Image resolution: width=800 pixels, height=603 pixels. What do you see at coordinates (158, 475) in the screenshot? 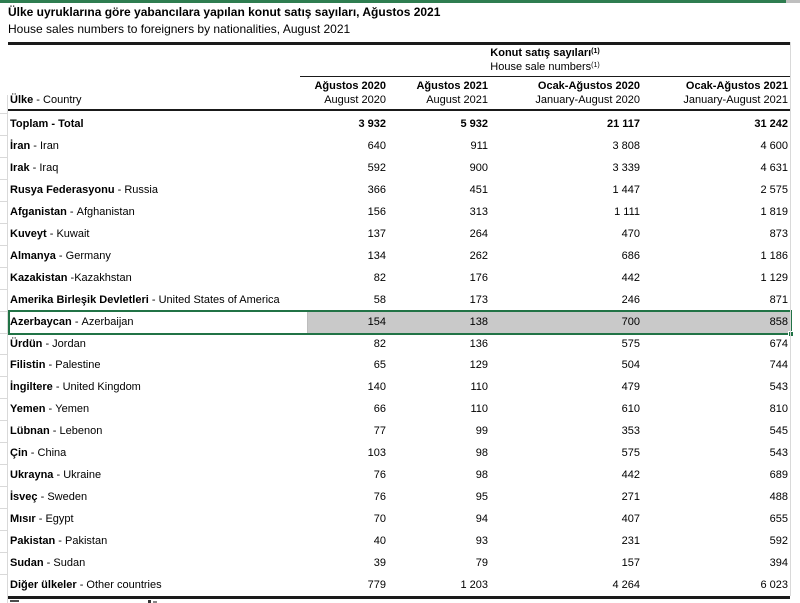
I see `country-cell: Ukrayna - Ukraine` at bounding box center [158, 475].